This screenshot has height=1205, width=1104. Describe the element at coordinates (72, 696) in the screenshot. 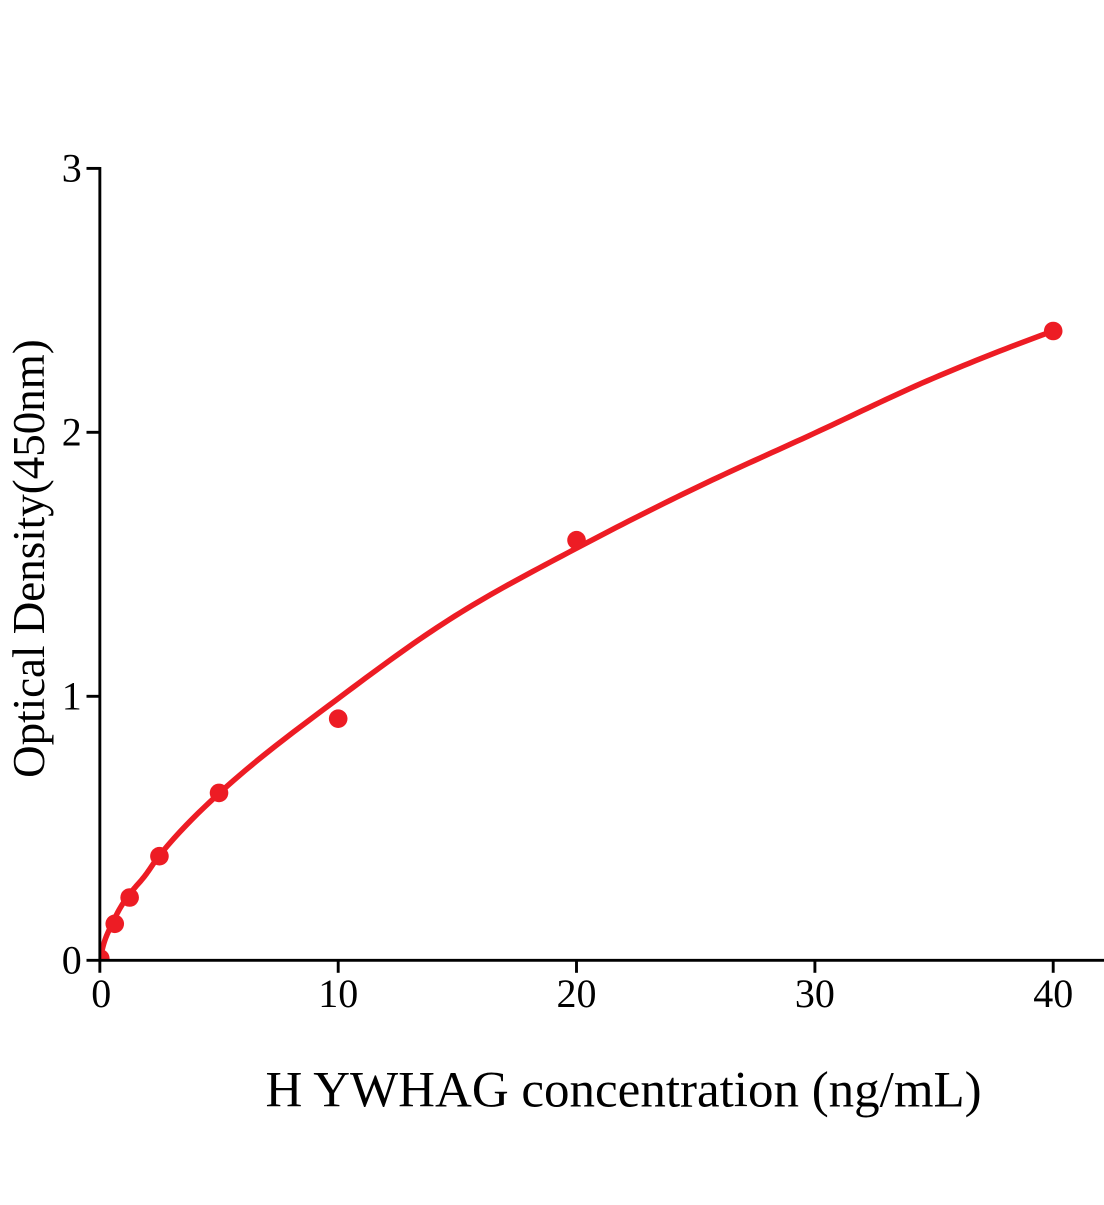

I see `svg-text: 1` at that location.